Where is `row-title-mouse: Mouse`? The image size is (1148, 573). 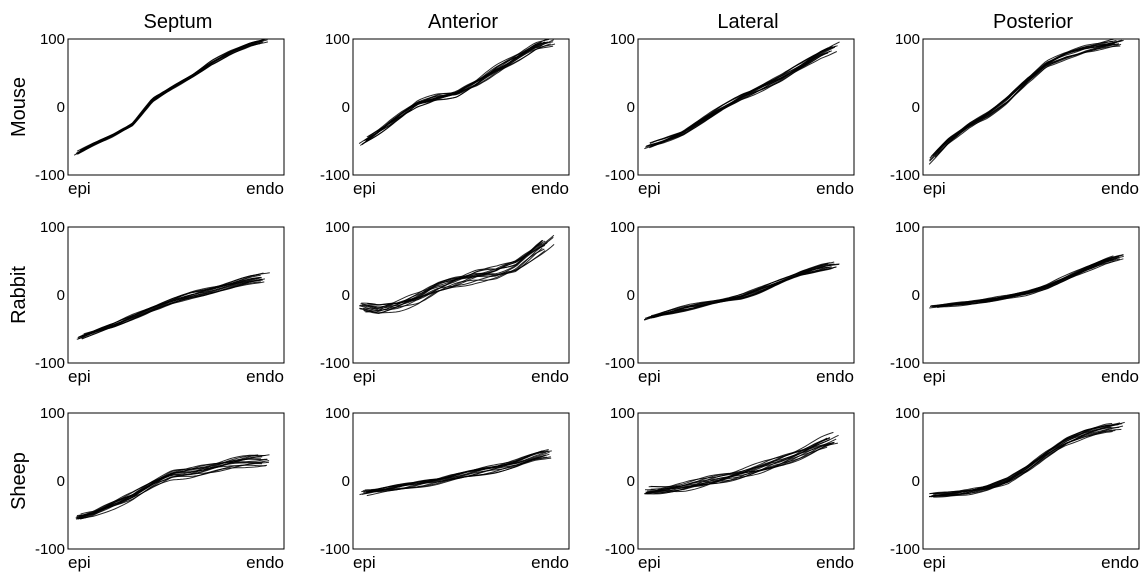
row-title-mouse: Mouse is located at coordinates (19, 107).